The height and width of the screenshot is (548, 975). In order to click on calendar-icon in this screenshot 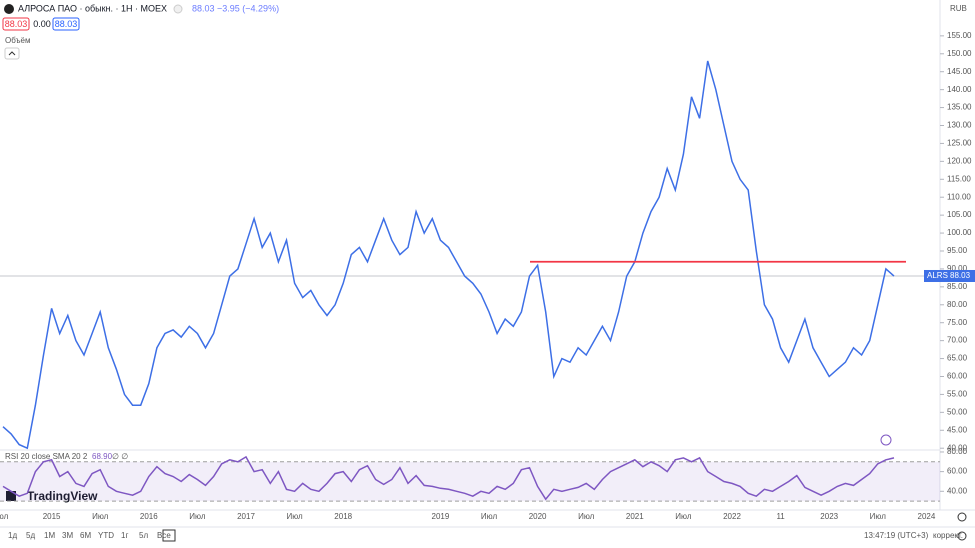, I will do `click(169, 535)`.